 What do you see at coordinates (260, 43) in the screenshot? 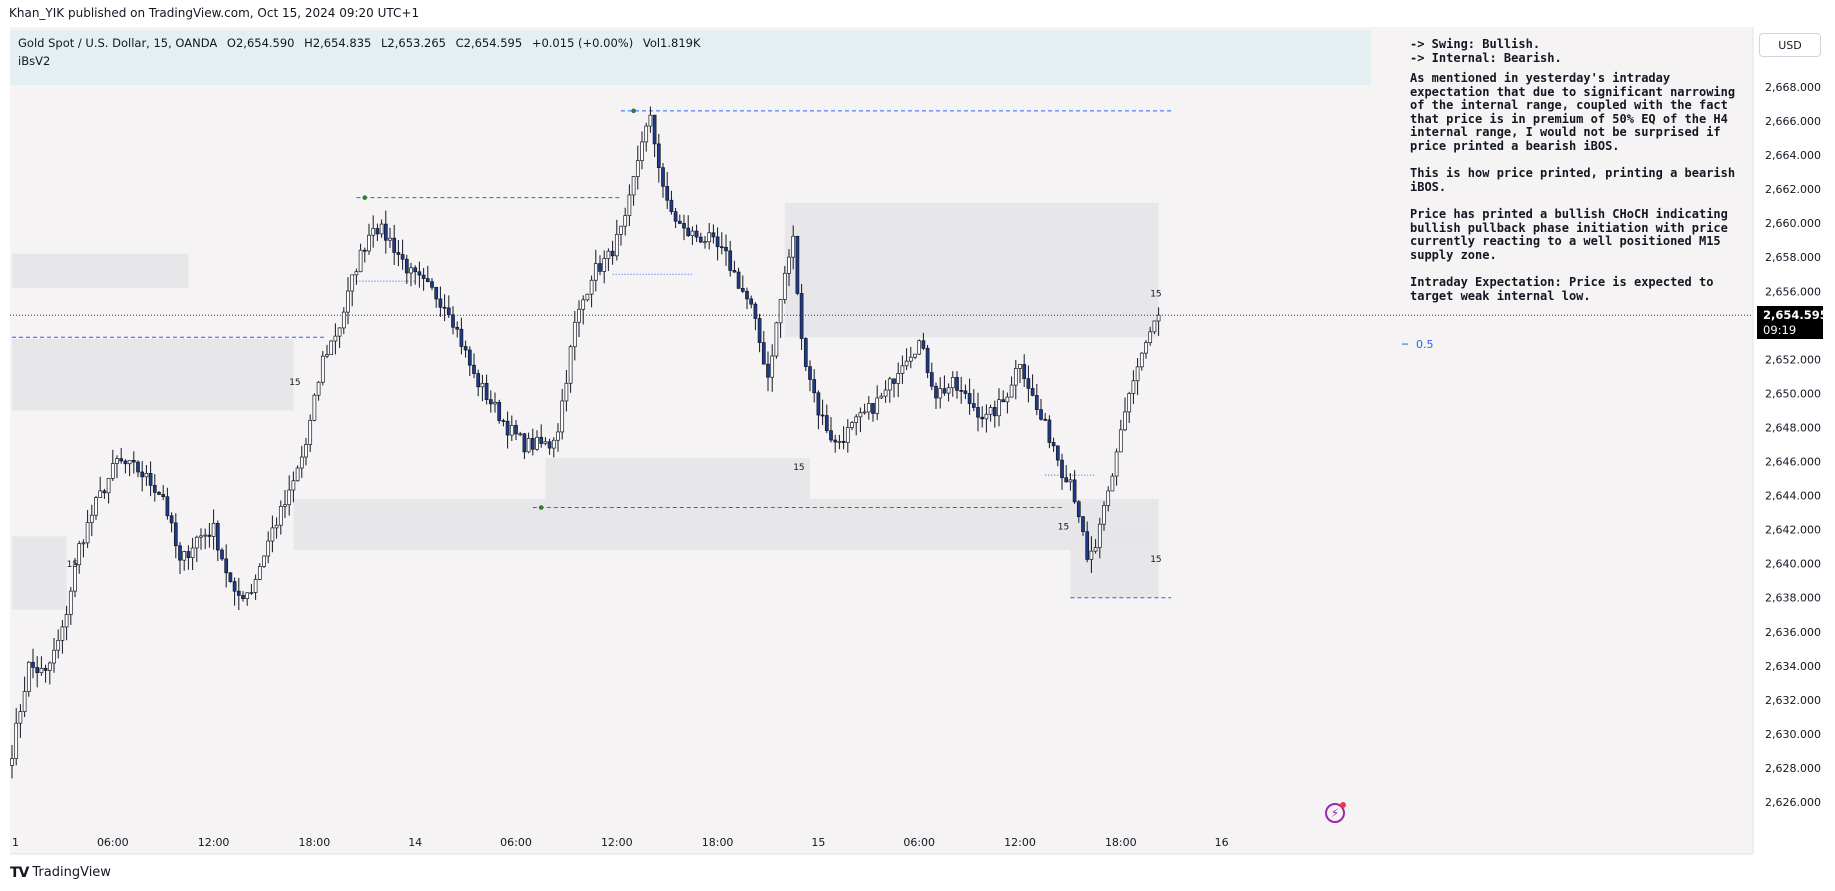
I see `open-value: O2,654.590` at bounding box center [260, 43].